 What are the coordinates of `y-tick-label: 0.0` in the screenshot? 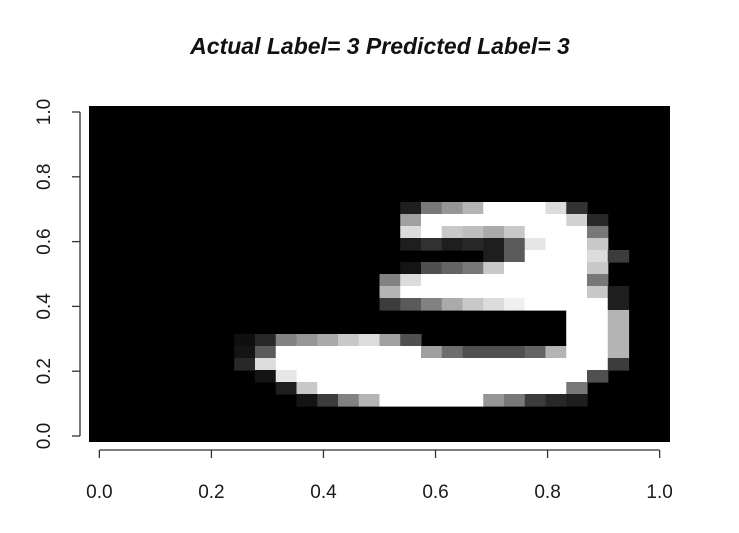 It's located at (44, 436).